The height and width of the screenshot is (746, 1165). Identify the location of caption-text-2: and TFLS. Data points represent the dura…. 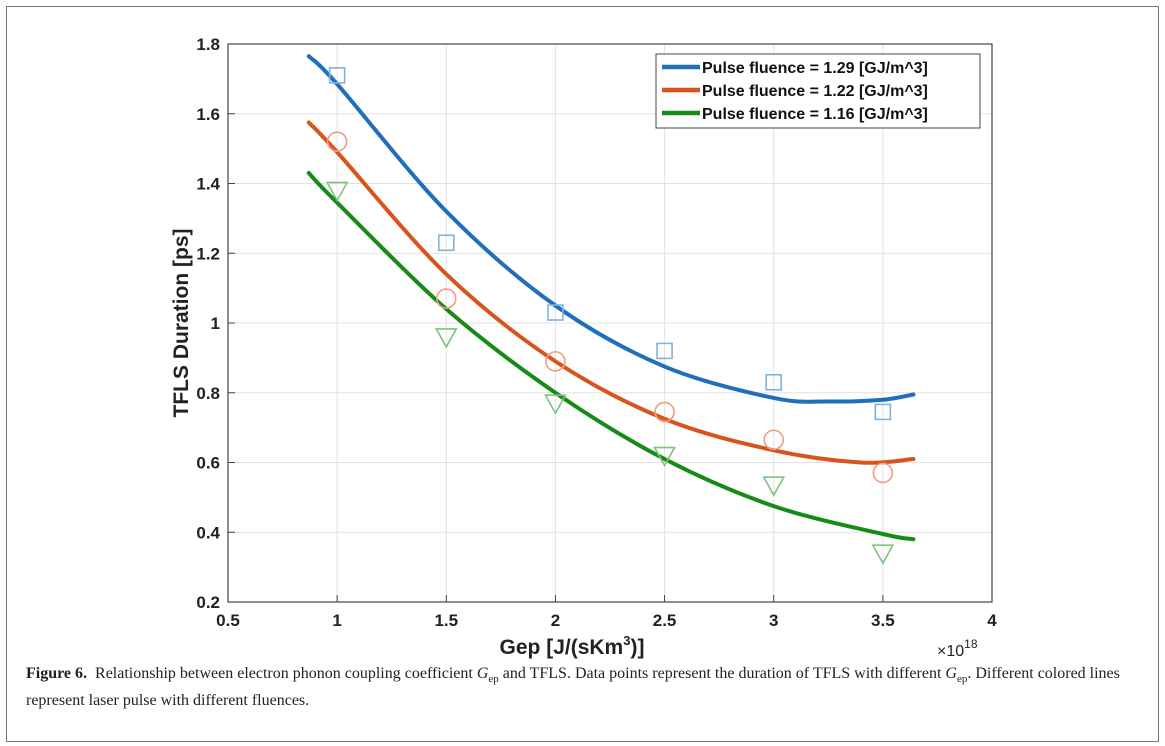
(722, 673).